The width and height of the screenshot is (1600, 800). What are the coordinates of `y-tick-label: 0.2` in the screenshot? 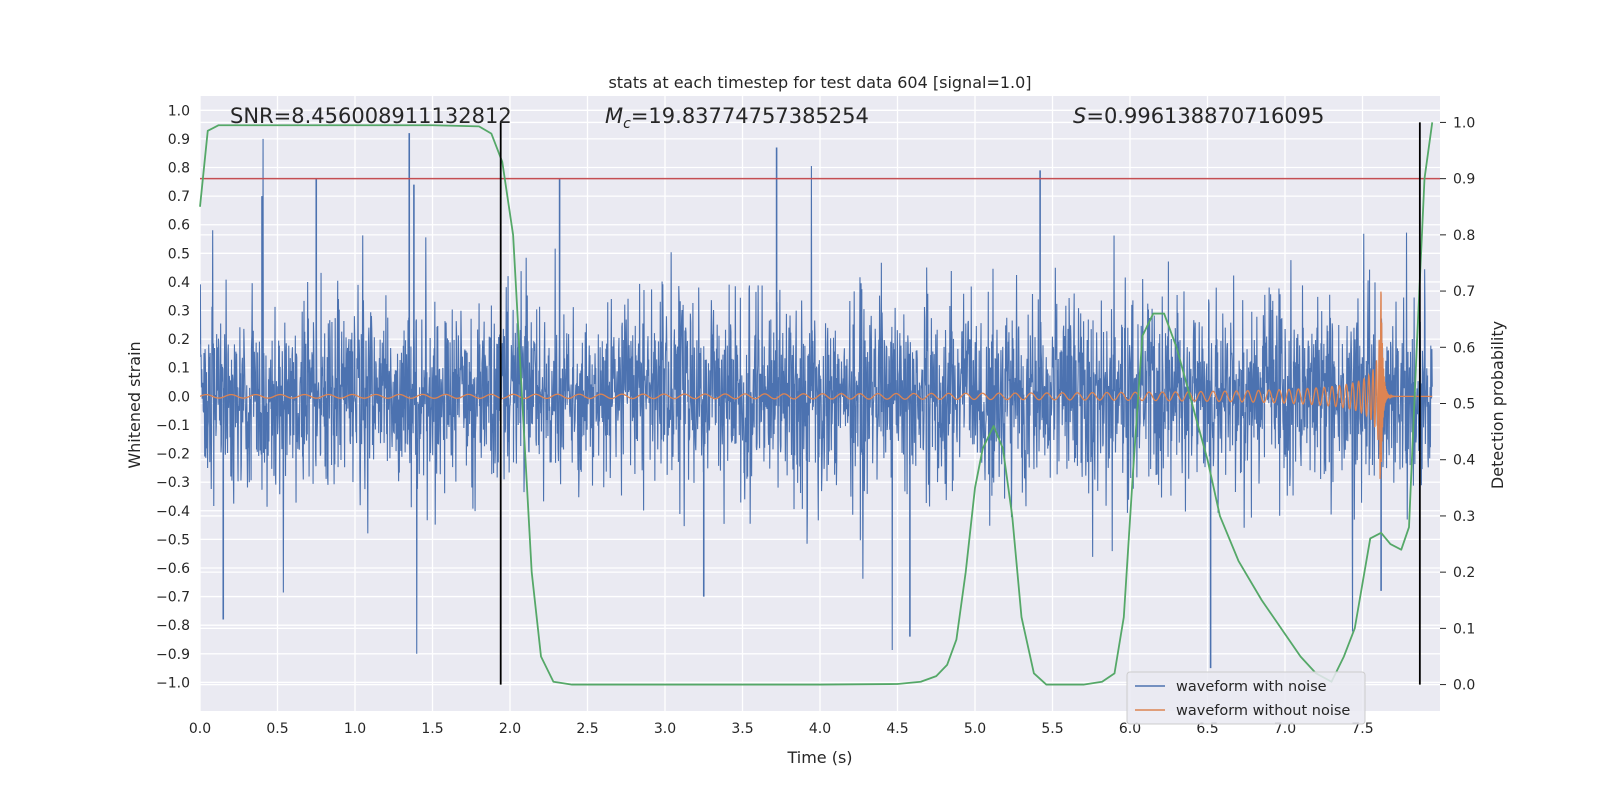 It's located at (179, 340).